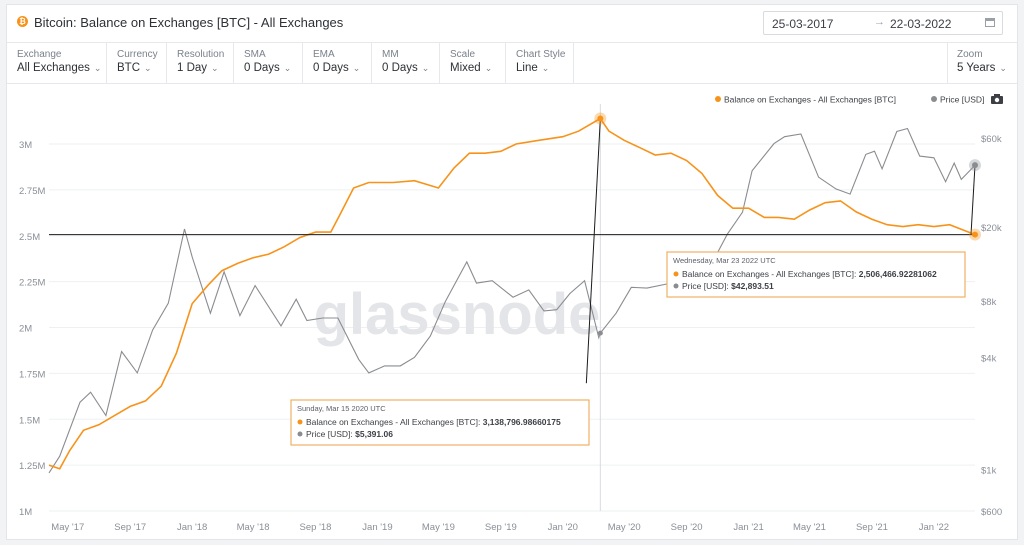 Image resolution: width=1024 pixels, height=545 pixels. Describe the element at coordinates (724, 260) in the screenshot. I see `tooltip-date: Wednesday, Mar 23 2022 UTC` at that location.